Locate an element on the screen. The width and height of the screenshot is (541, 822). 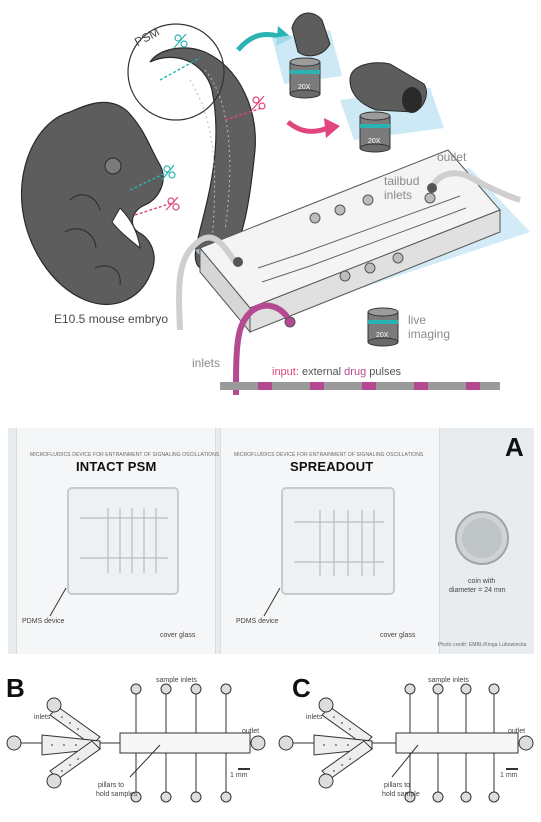
live-imaging-label: live is located at coordinates (417, 320).